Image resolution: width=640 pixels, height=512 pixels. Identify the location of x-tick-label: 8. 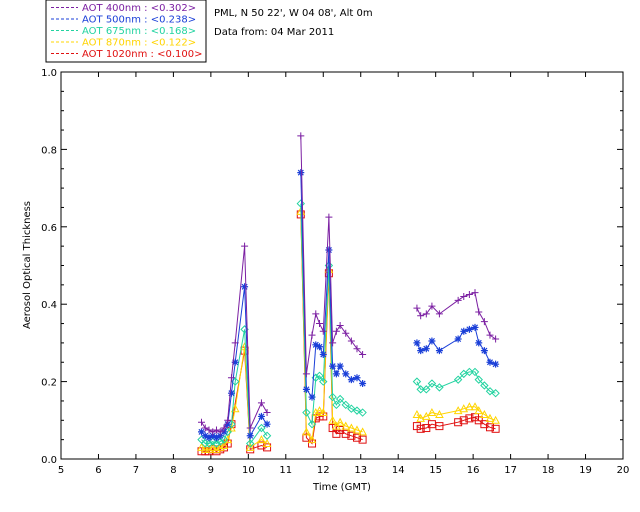
(173, 470).